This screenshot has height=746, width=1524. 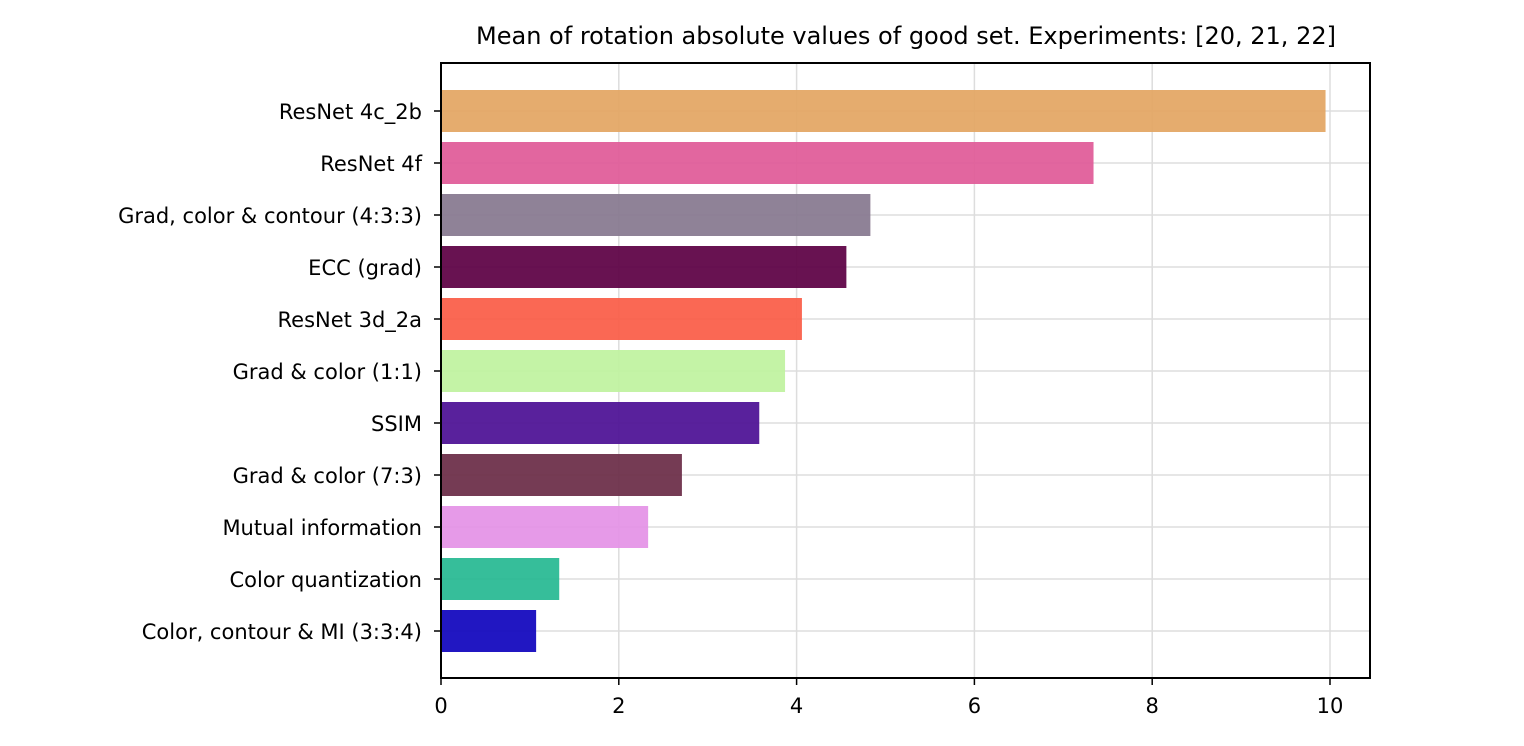 What do you see at coordinates (1330, 706) in the screenshot?
I see `x-tick-label: 10` at bounding box center [1330, 706].